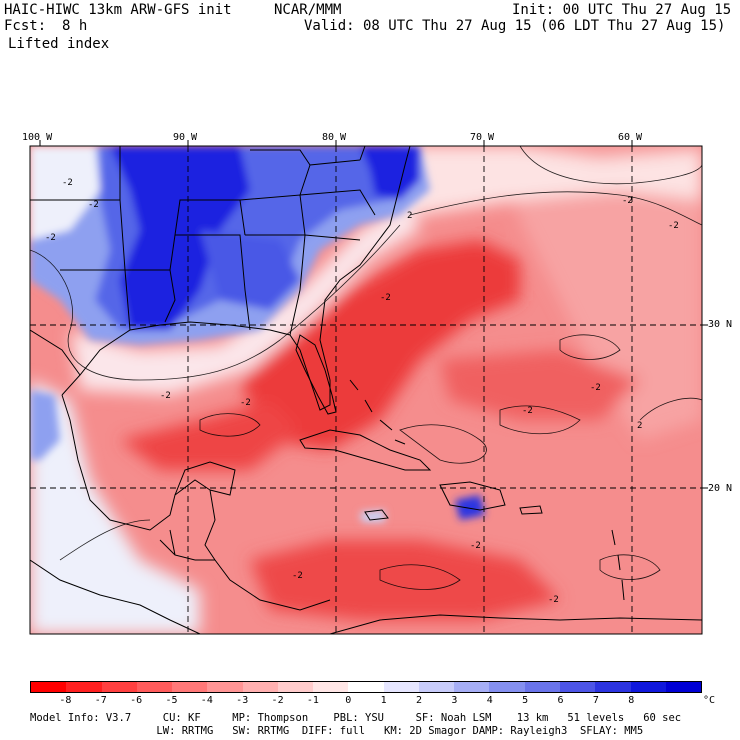  Describe the element at coordinates (419, 700) in the screenshot. I see `colorbar-tick-label: 2` at that location.